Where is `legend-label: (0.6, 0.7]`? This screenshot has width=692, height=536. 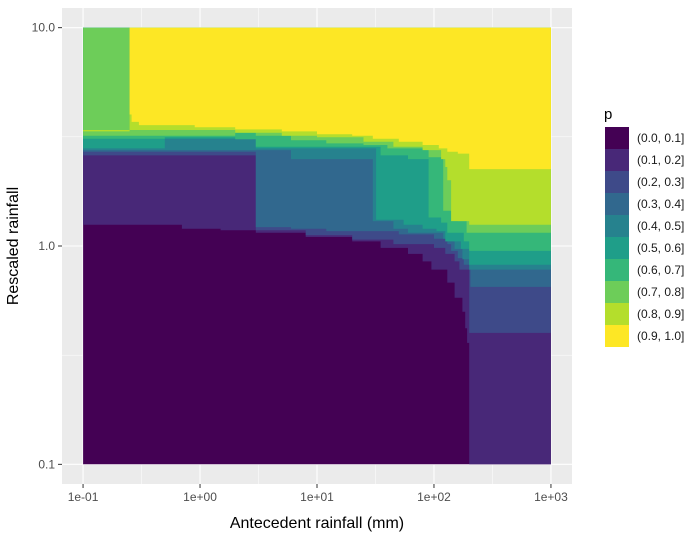
legend-label: (0.6, 0.7] is located at coordinates (660, 270).